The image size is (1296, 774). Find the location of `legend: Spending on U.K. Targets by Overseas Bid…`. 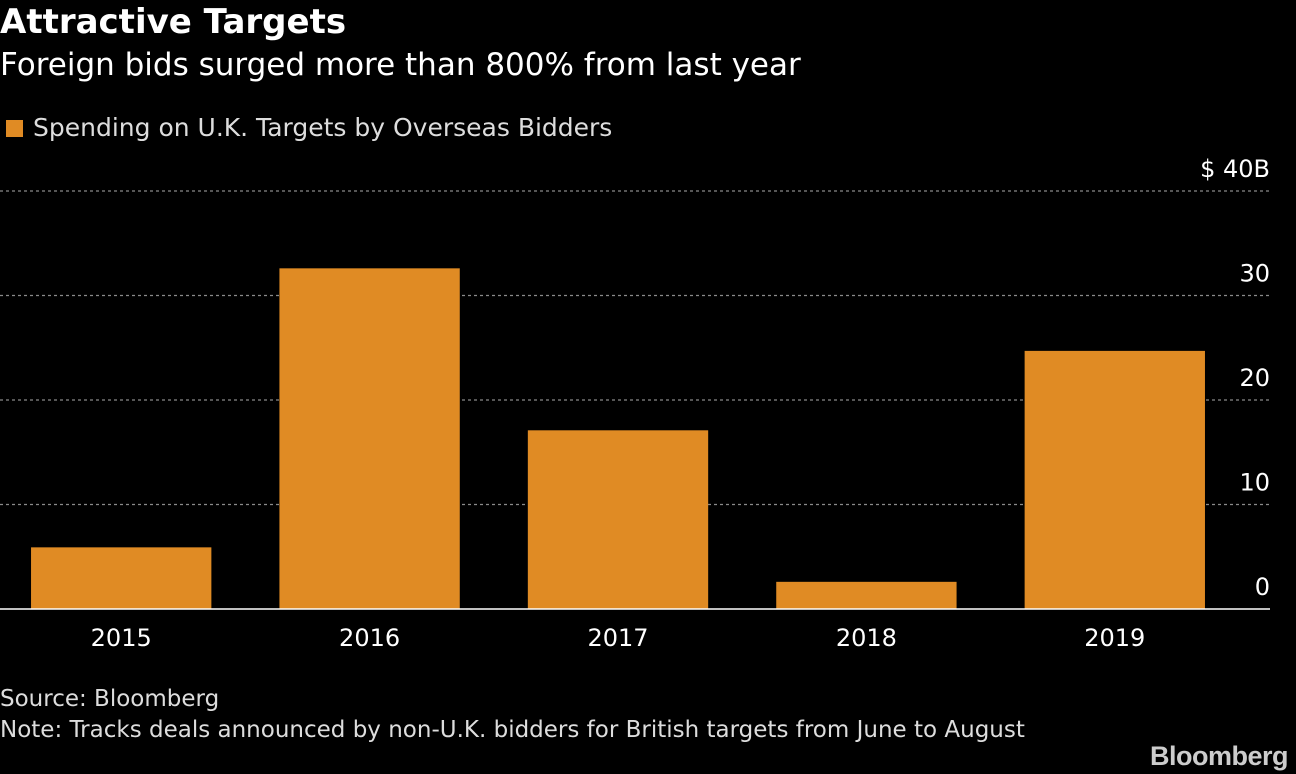

legend: Spending on U.K. Targets by Overseas Bid… is located at coordinates (309, 128).